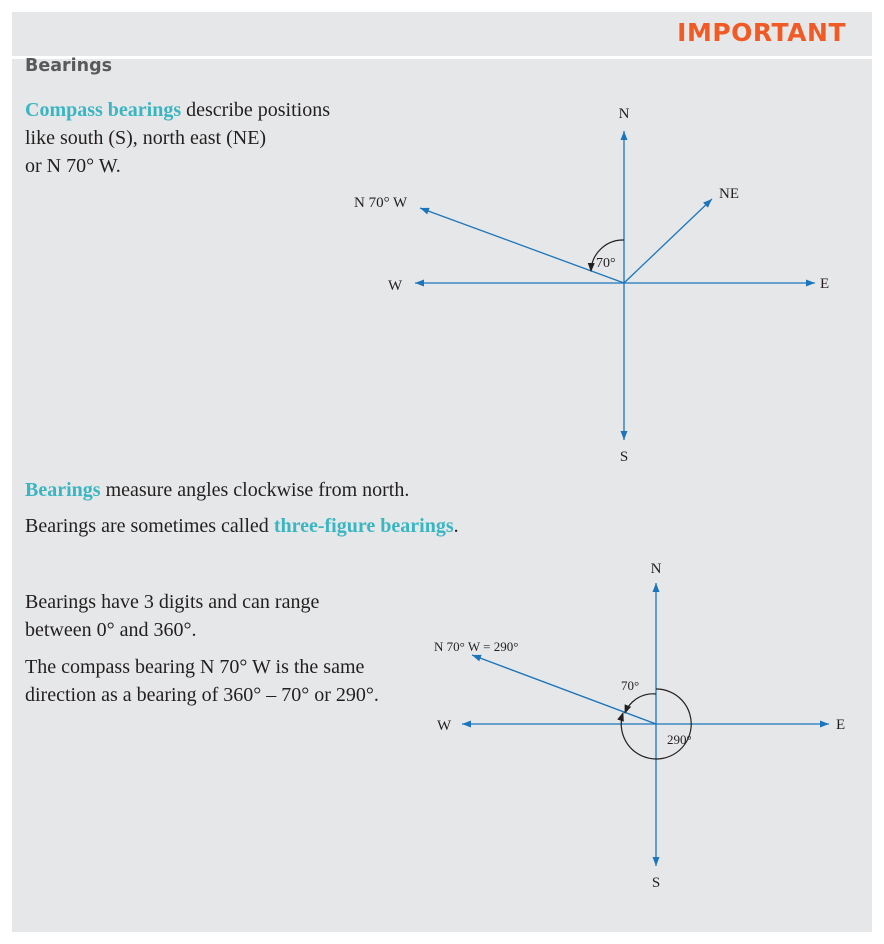 The width and height of the screenshot is (884, 944). What do you see at coordinates (395, 286) in the screenshot?
I see `label-west: W` at bounding box center [395, 286].